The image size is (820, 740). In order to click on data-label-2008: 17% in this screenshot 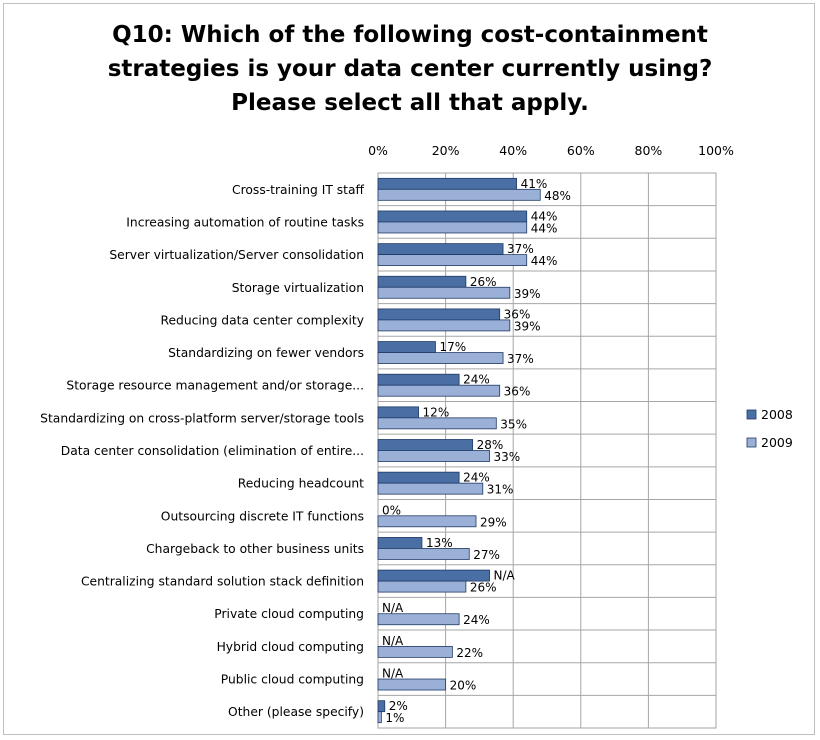, I will do `click(452, 347)`.